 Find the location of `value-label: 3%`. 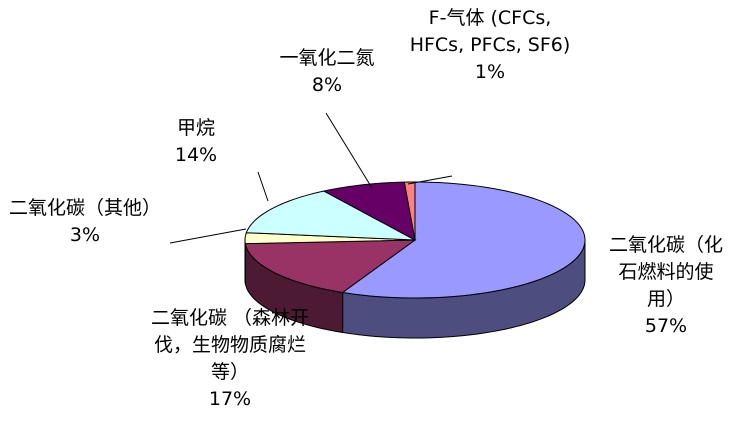

value-label: 3% is located at coordinates (85, 235).